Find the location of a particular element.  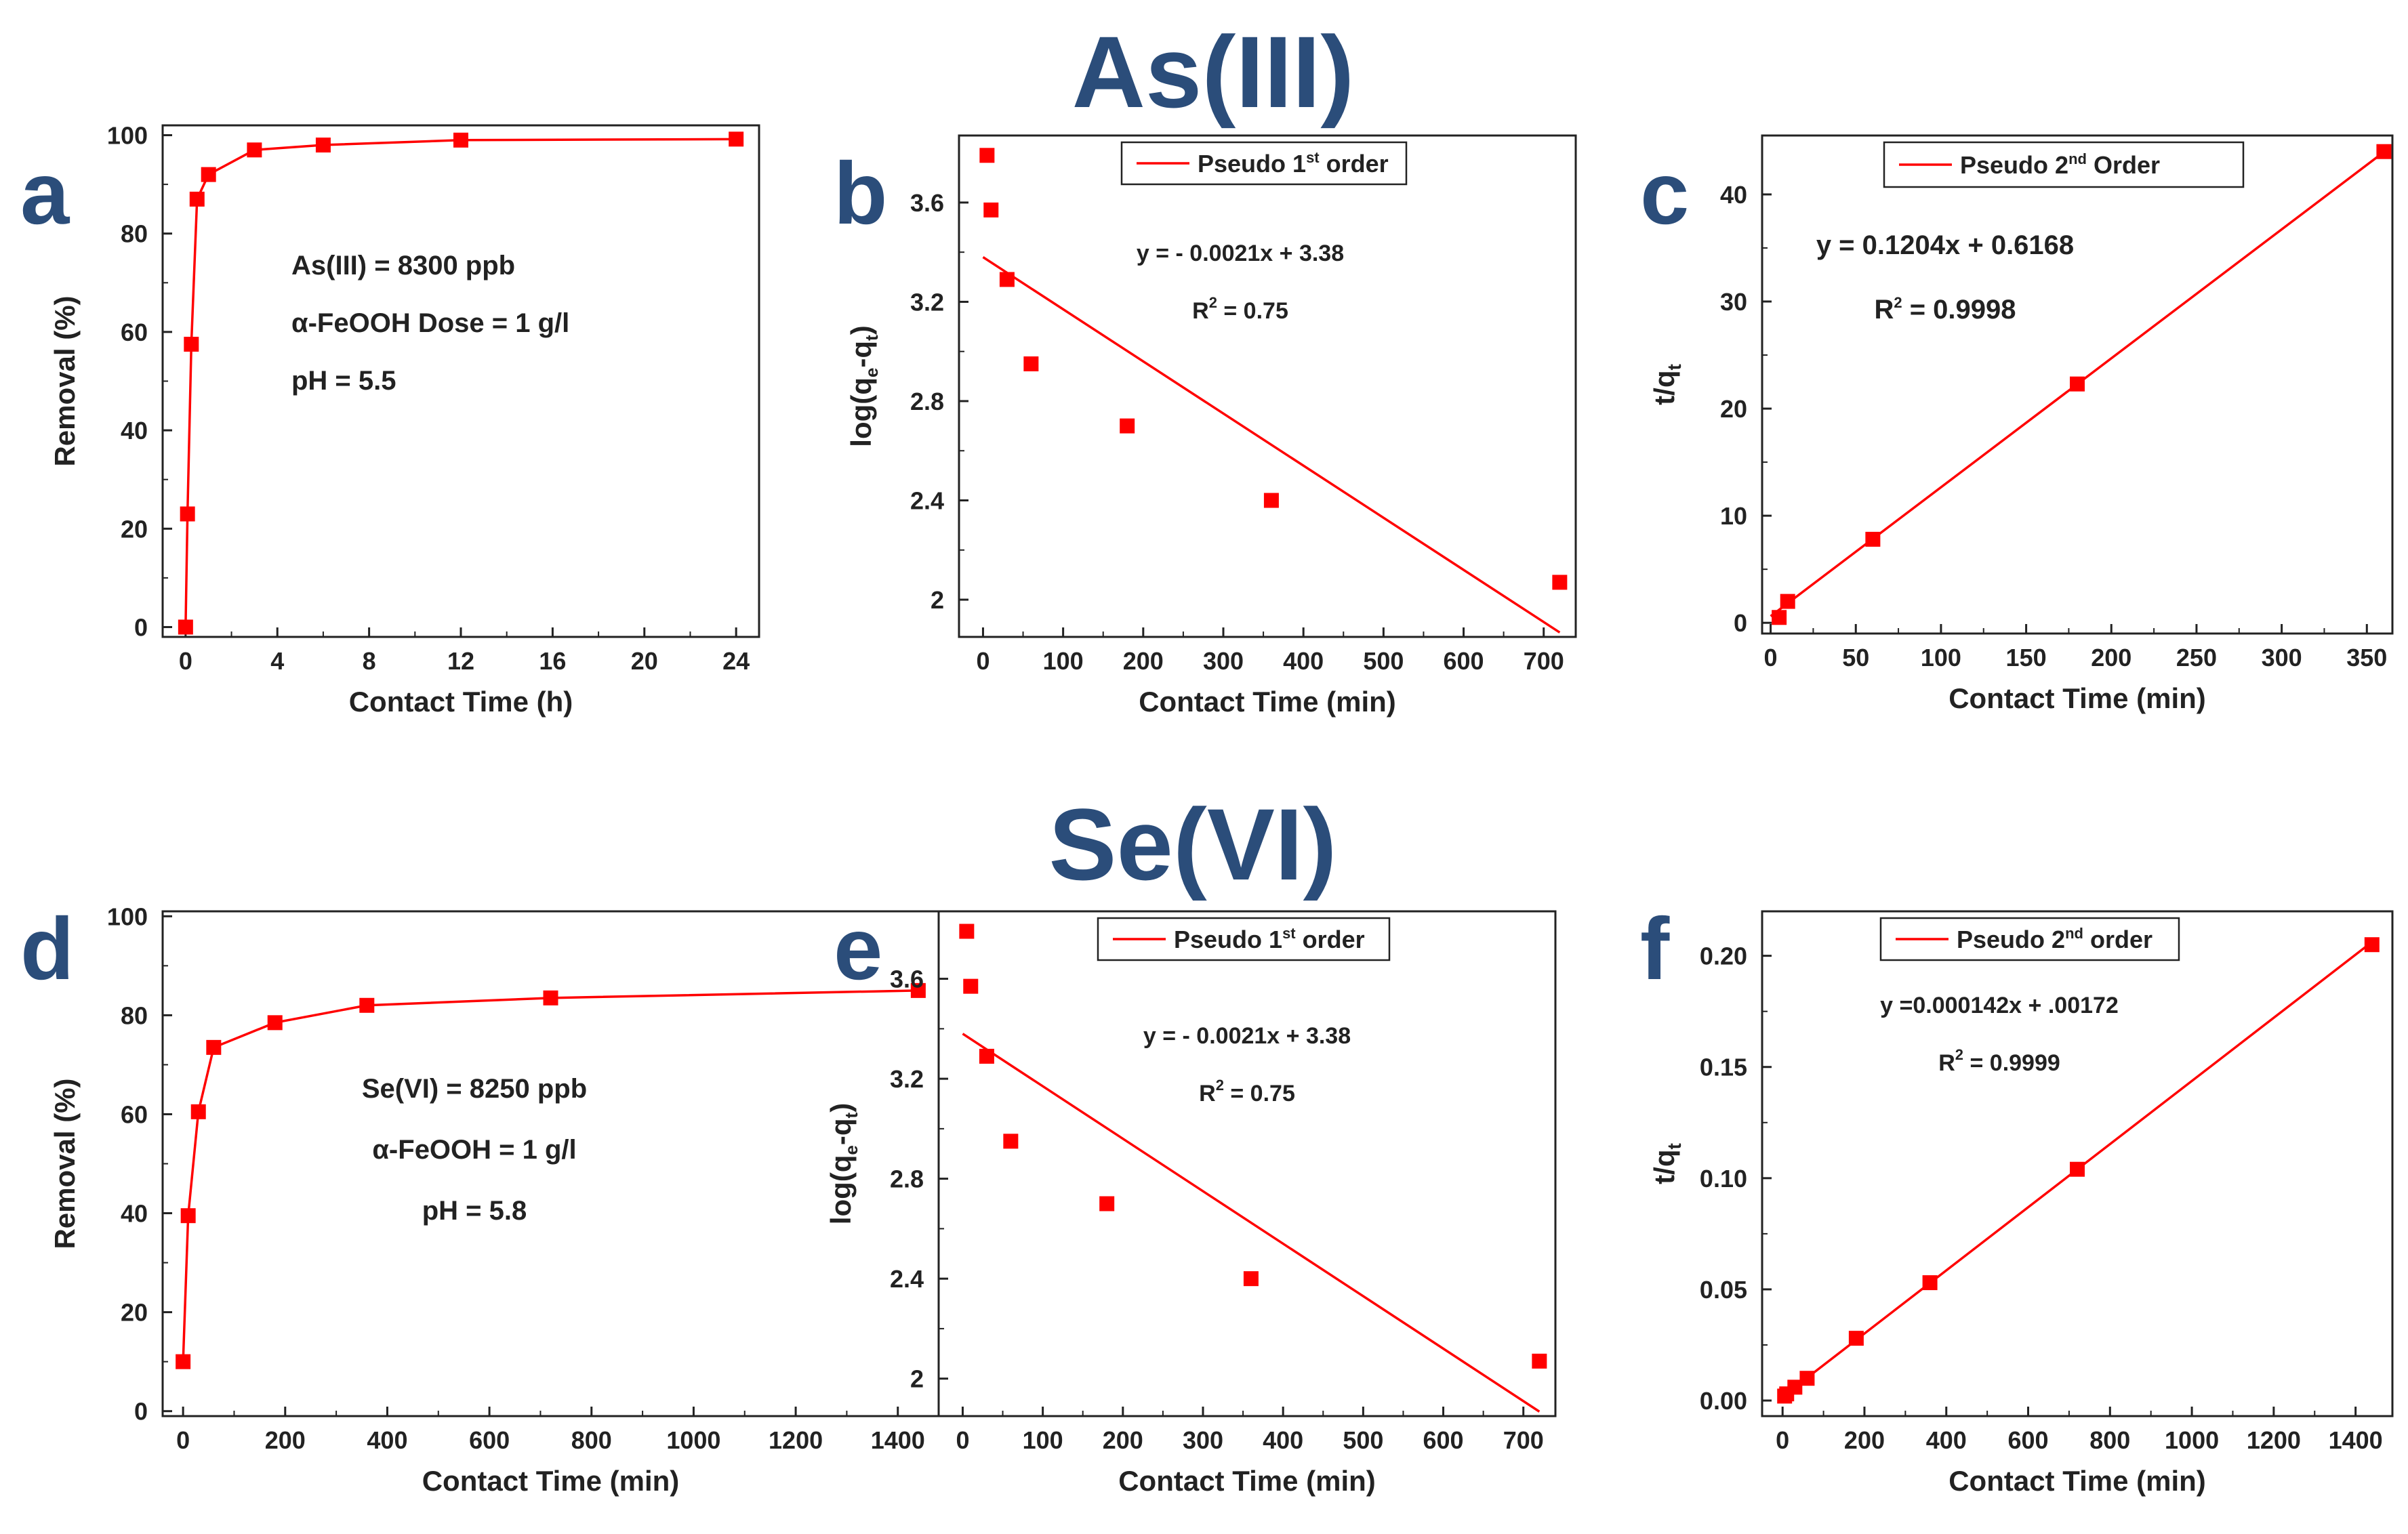

x-tick-label: 150 is located at coordinates (2026, 657).